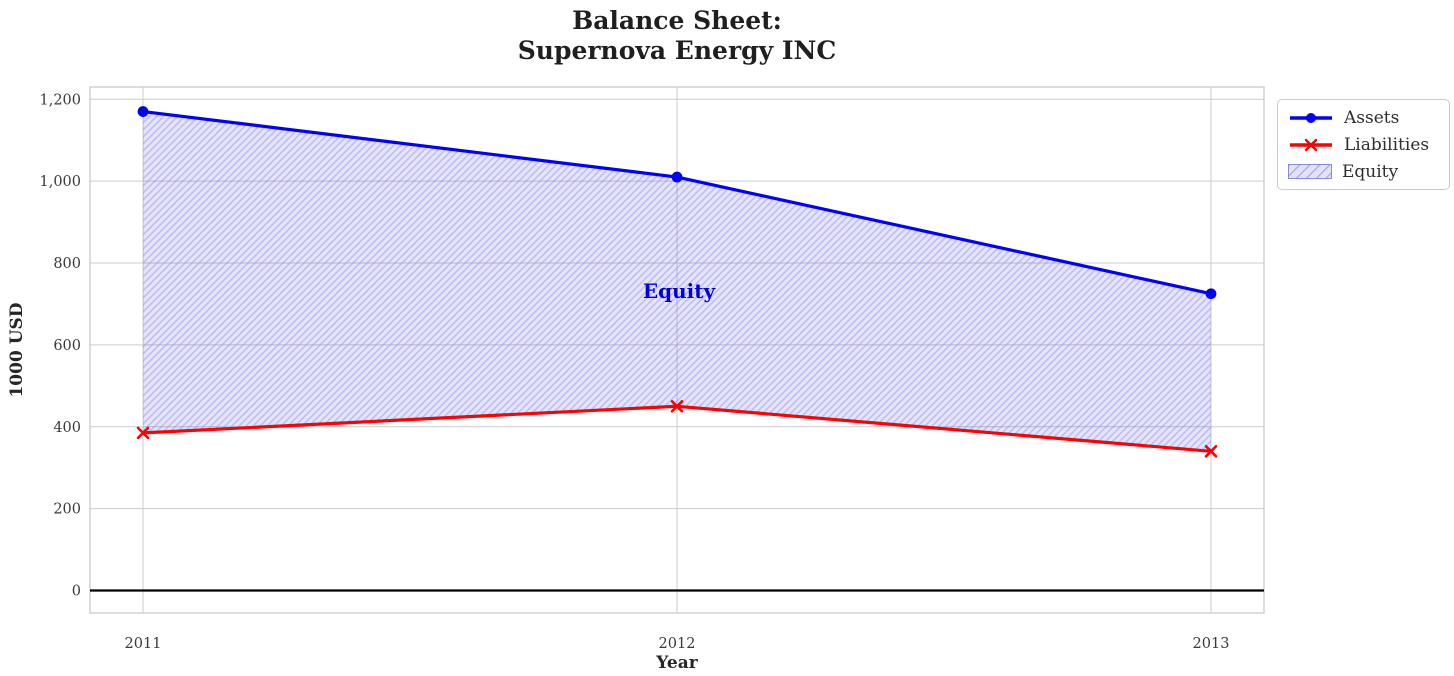 This screenshot has height=676, width=1454. Describe the element at coordinates (1387, 144) in the screenshot. I see `legend-label-liabilities: Liabilities` at that location.